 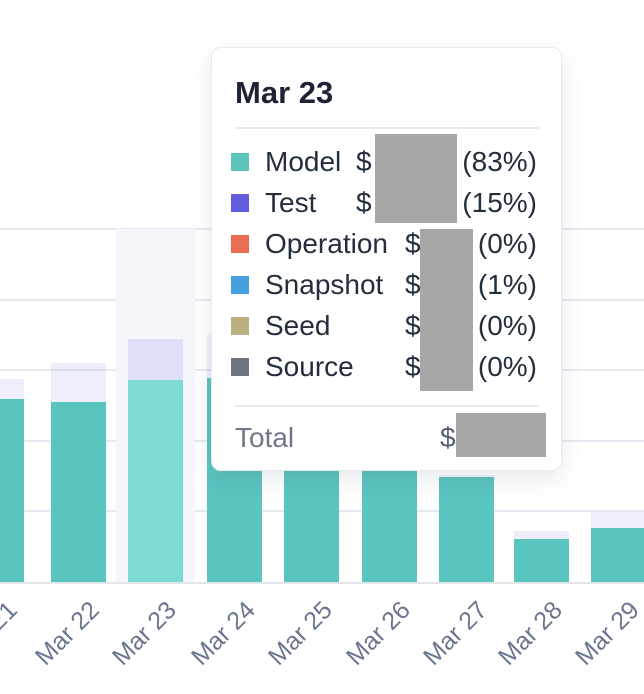 I want to click on series-percentage: (1%), so click(x=507, y=284).